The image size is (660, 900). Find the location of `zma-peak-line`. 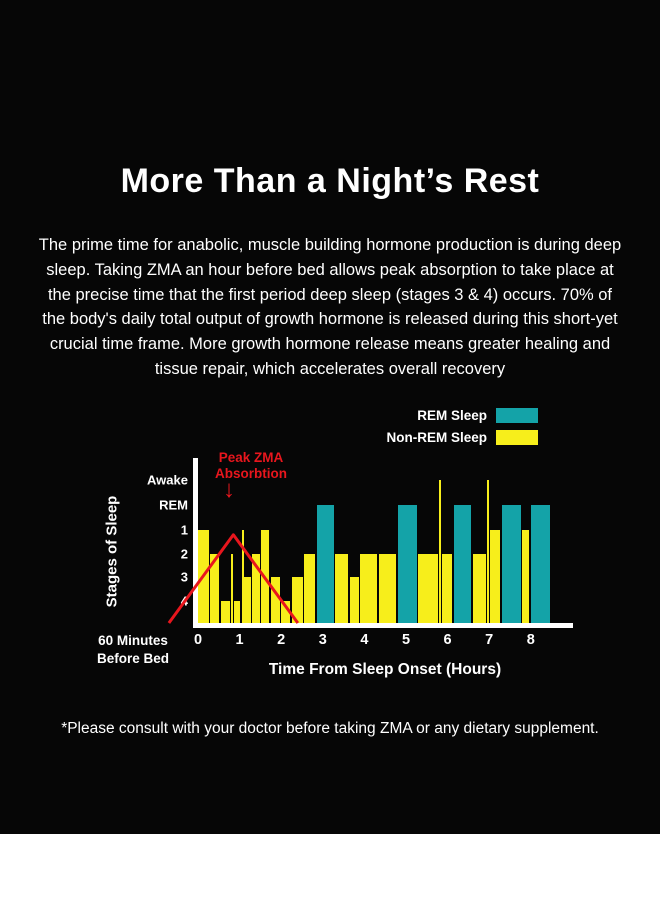

zma-peak-line is located at coordinates (233, 578).